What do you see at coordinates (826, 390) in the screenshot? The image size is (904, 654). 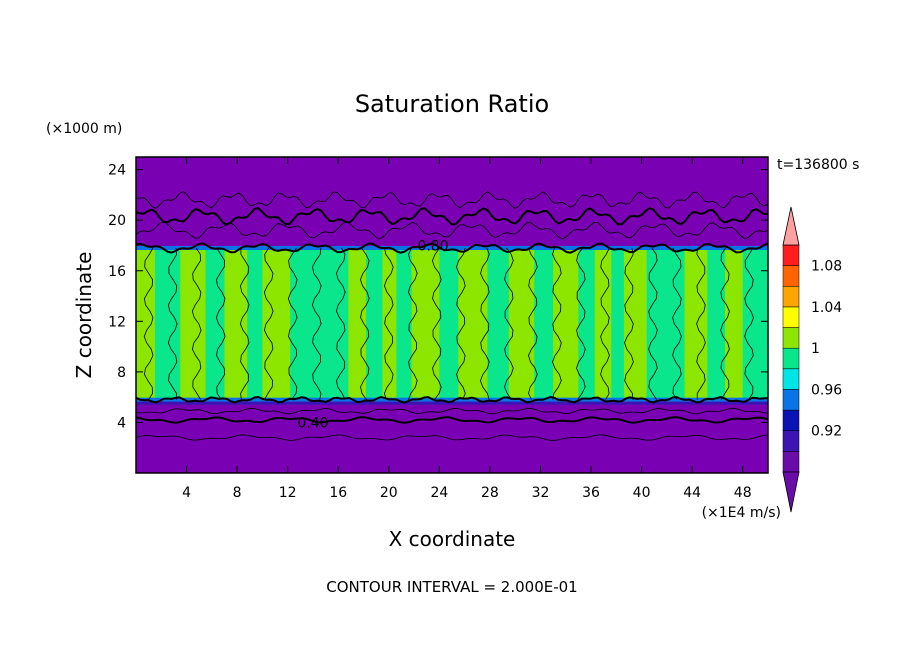 I see `colorbar-label: 0.96` at bounding box center [826, 390].